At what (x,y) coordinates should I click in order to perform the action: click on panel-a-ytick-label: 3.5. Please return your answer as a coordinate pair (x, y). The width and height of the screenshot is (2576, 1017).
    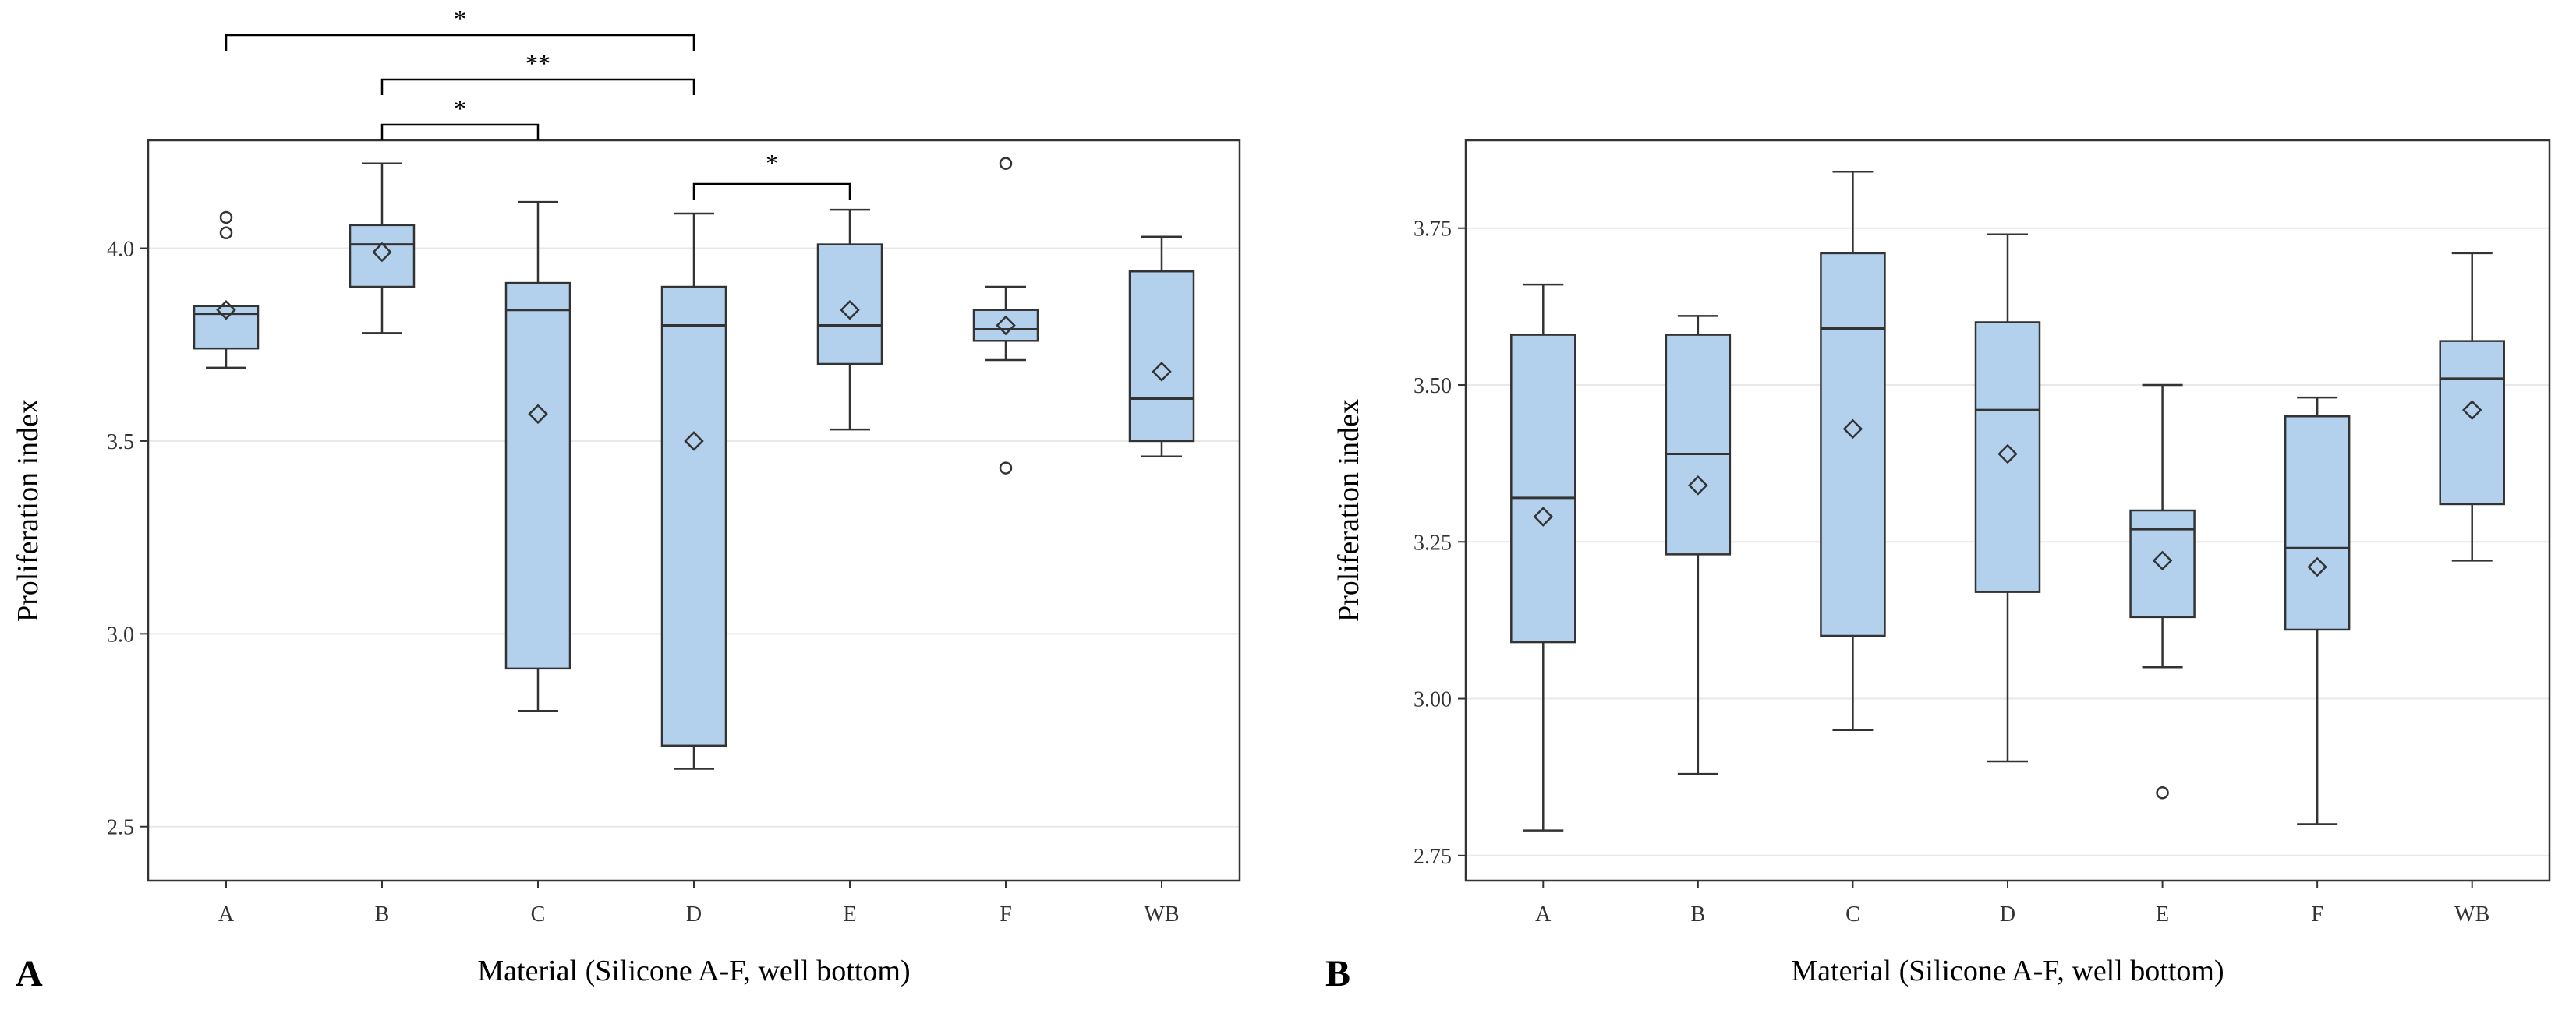
    Looking at the image, I should click on (120, 442).